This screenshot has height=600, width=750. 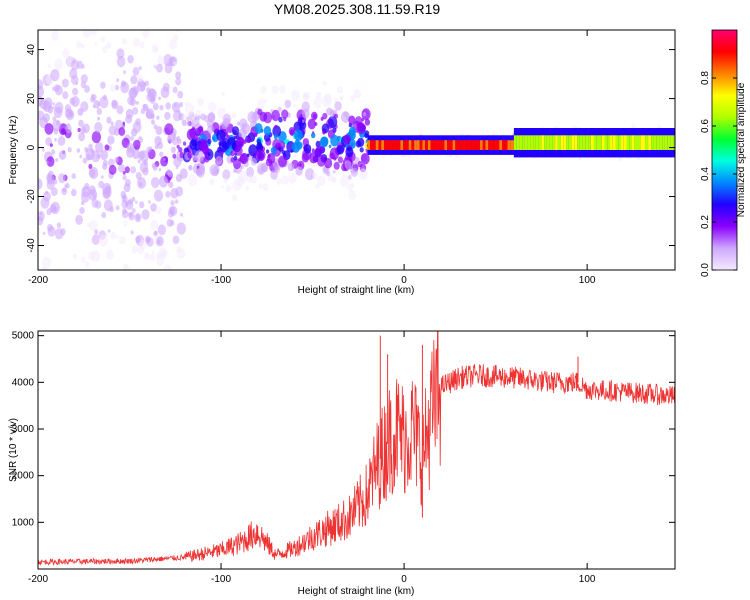 What do you see at coordinates (356, 591) in the screenshot?
I see `snr-x-label: Height of straight line (km)` at bounding box center [356, 591].